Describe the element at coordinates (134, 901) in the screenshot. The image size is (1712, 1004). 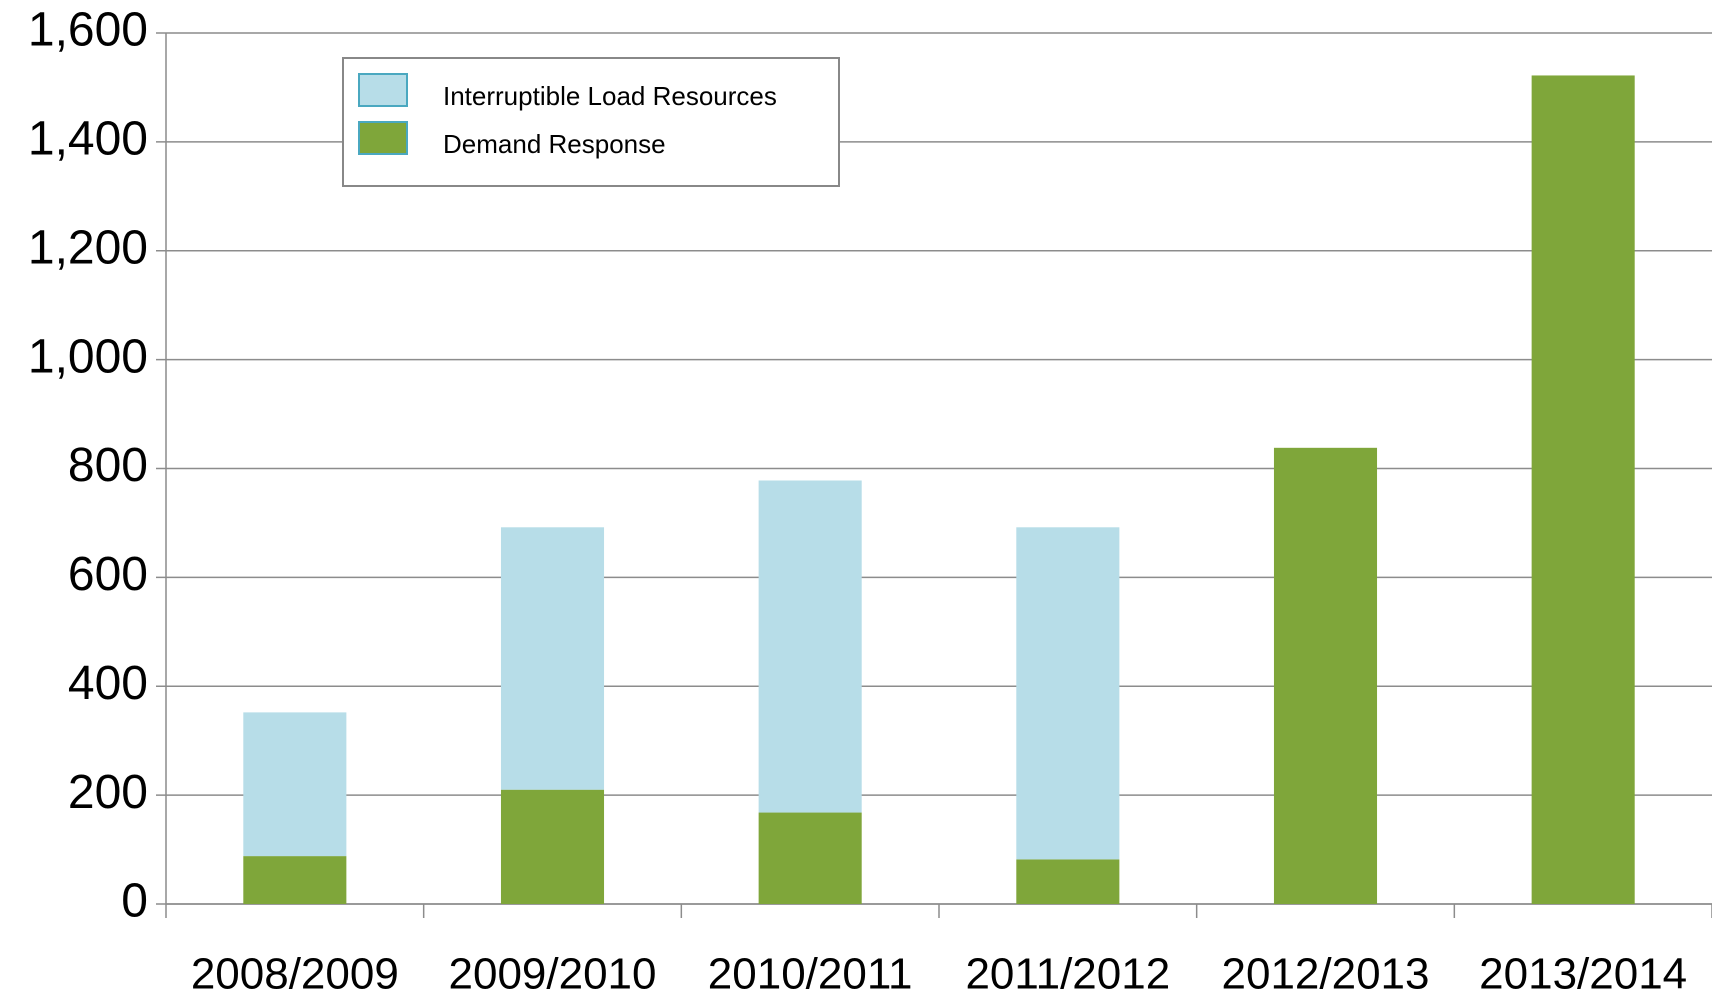
I see `y-tick-label: 0` at that location.